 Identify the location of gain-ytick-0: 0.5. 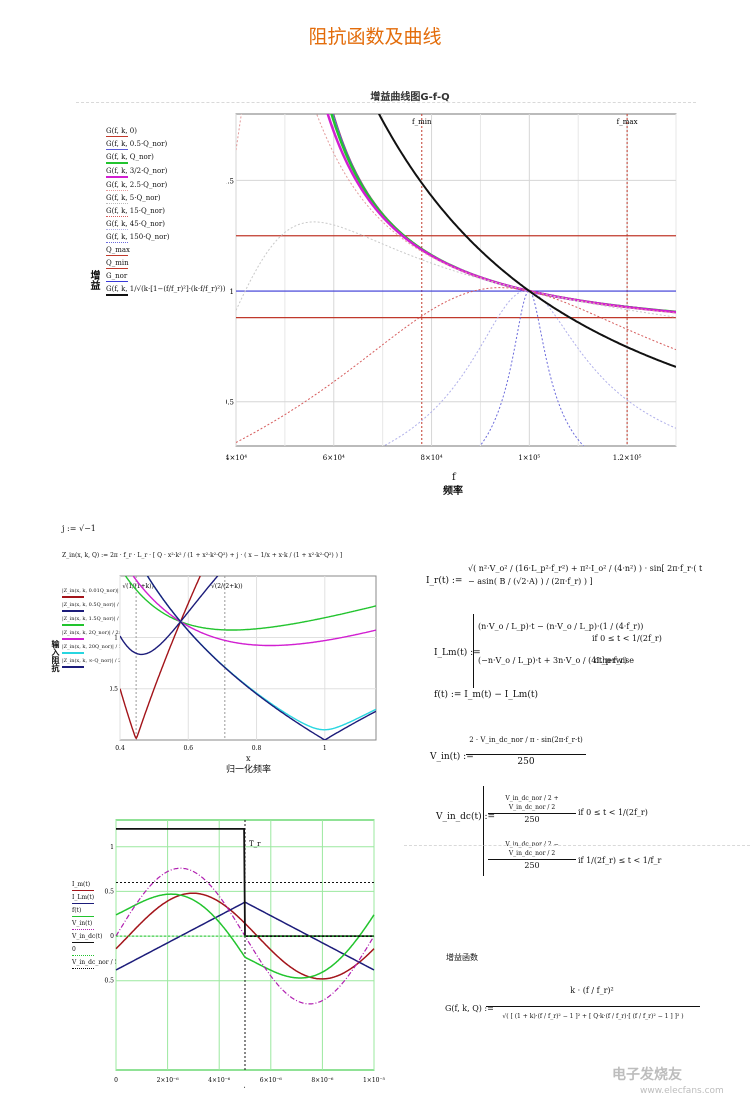
(230, 403).